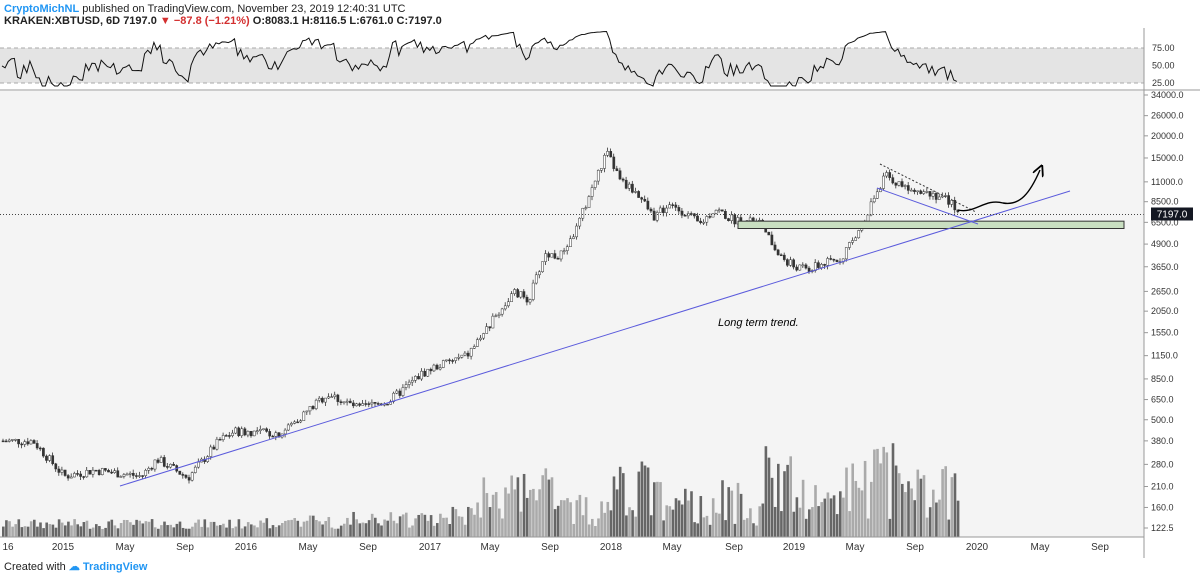 Image resolution: width=1200 pixels, height=578 pixels. I want to click on author-link: CryptoMichNL, so click(42, 9).